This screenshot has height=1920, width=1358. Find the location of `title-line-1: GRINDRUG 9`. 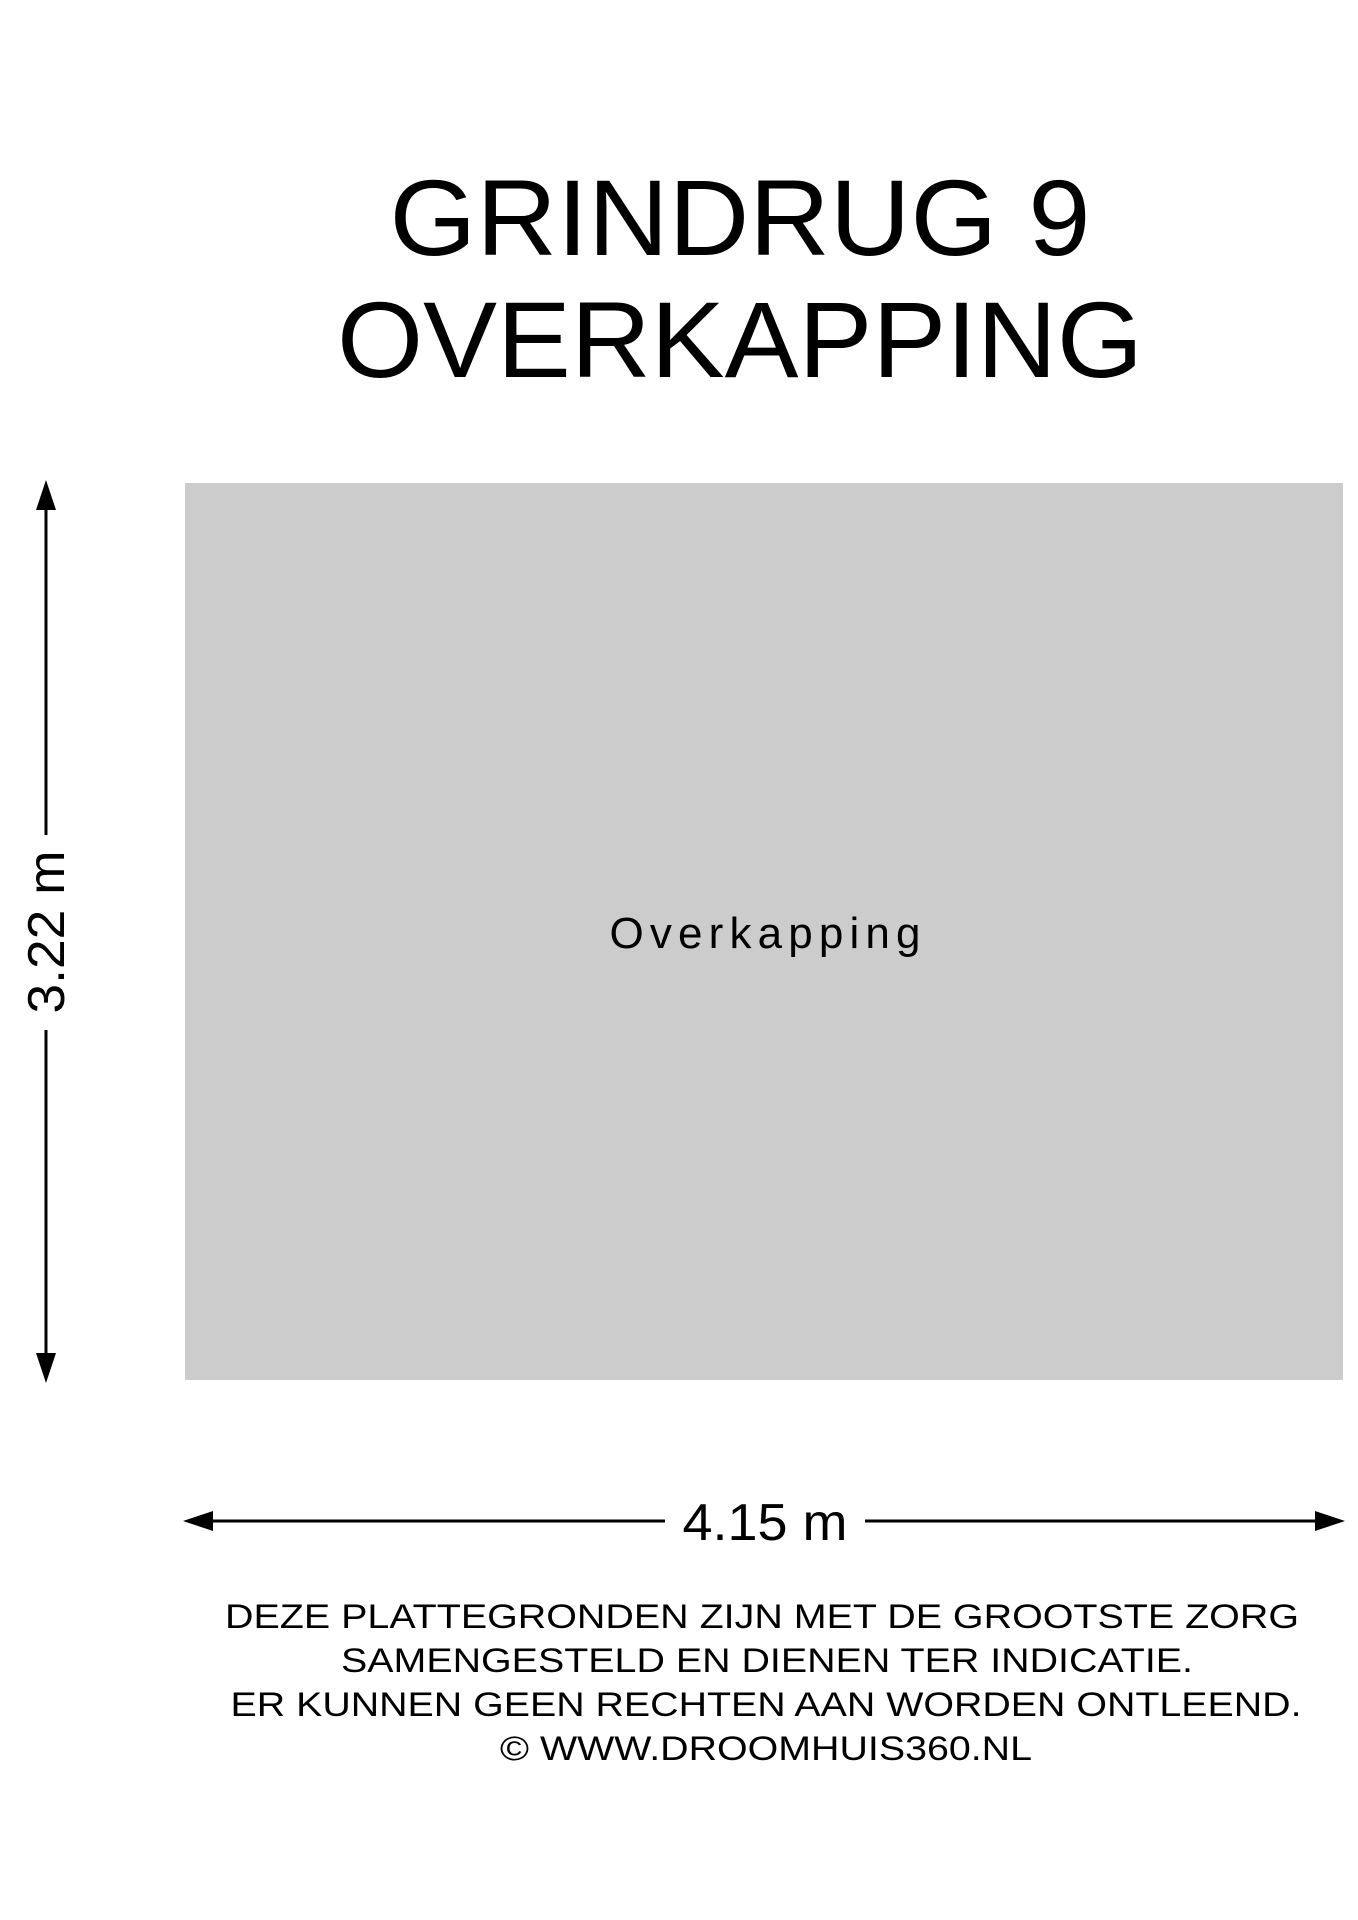

title-line-1: GRINDRUG 9 is located at coordinates (740, 217).